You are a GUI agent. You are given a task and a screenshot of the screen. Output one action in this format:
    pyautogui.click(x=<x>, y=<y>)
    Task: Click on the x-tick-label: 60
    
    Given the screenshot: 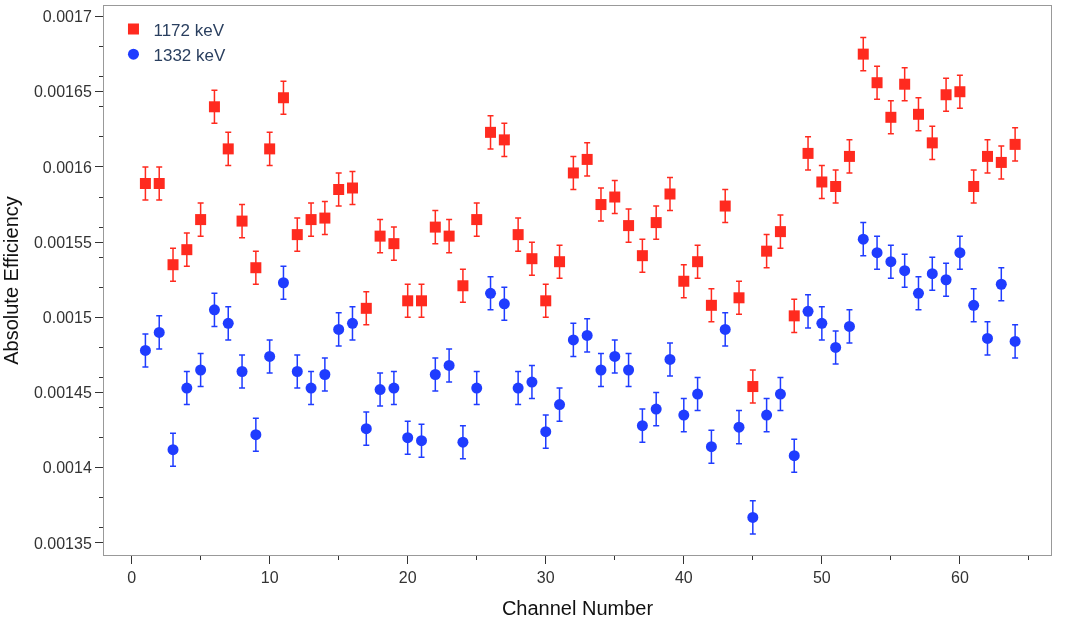 What is the action you would take?
    pyautogui.click(x=959, y=578)
    